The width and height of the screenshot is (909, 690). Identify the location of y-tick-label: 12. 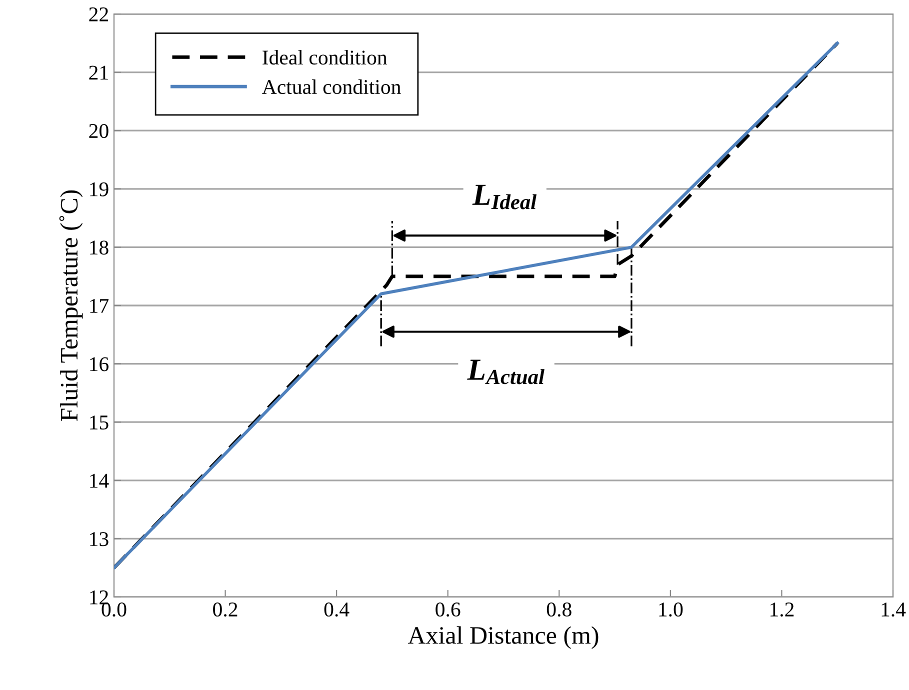
(99, 597).